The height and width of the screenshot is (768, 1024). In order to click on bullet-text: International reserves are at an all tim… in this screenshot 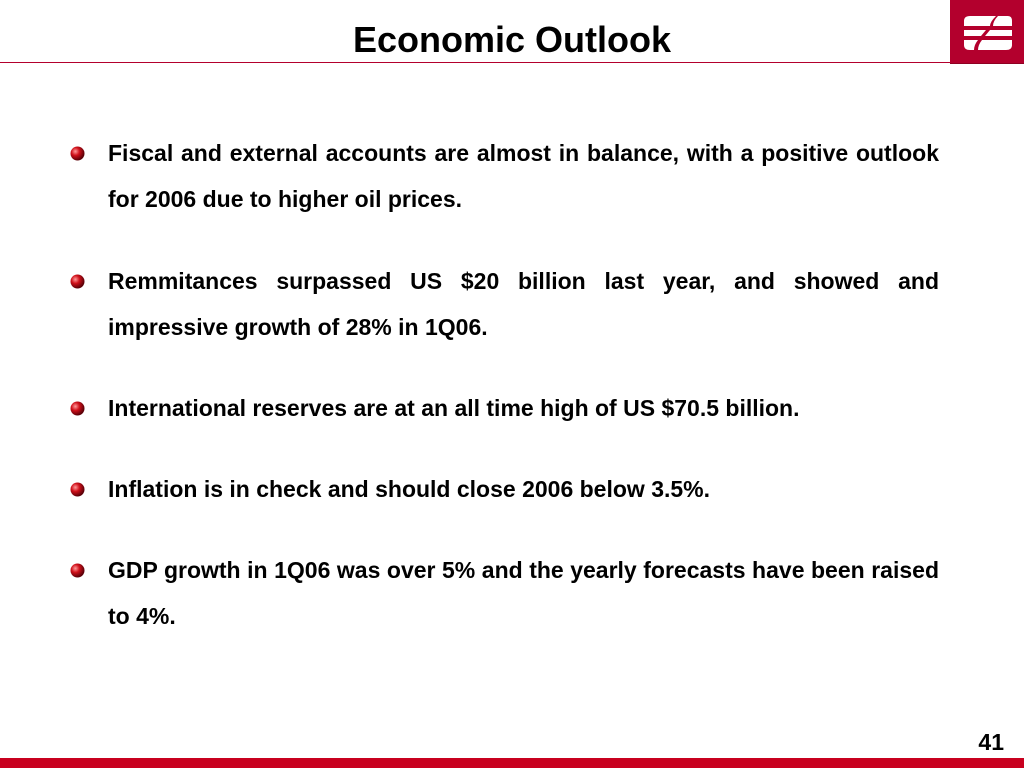, I will do `click(454, 408)`.